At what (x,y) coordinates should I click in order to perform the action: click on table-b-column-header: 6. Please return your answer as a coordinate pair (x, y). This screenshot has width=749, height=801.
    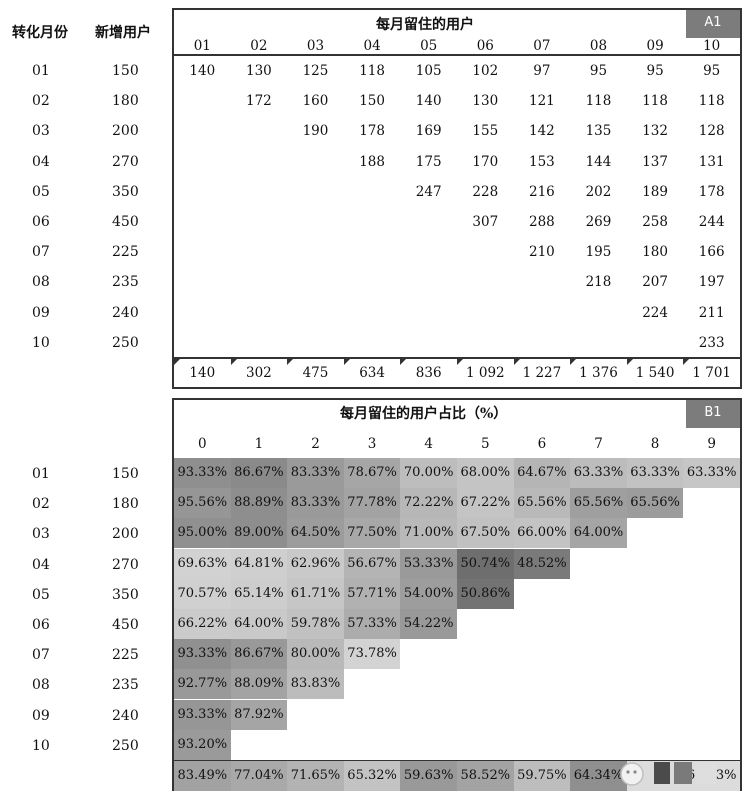
    Looking at the image, I should click on (542, 444).